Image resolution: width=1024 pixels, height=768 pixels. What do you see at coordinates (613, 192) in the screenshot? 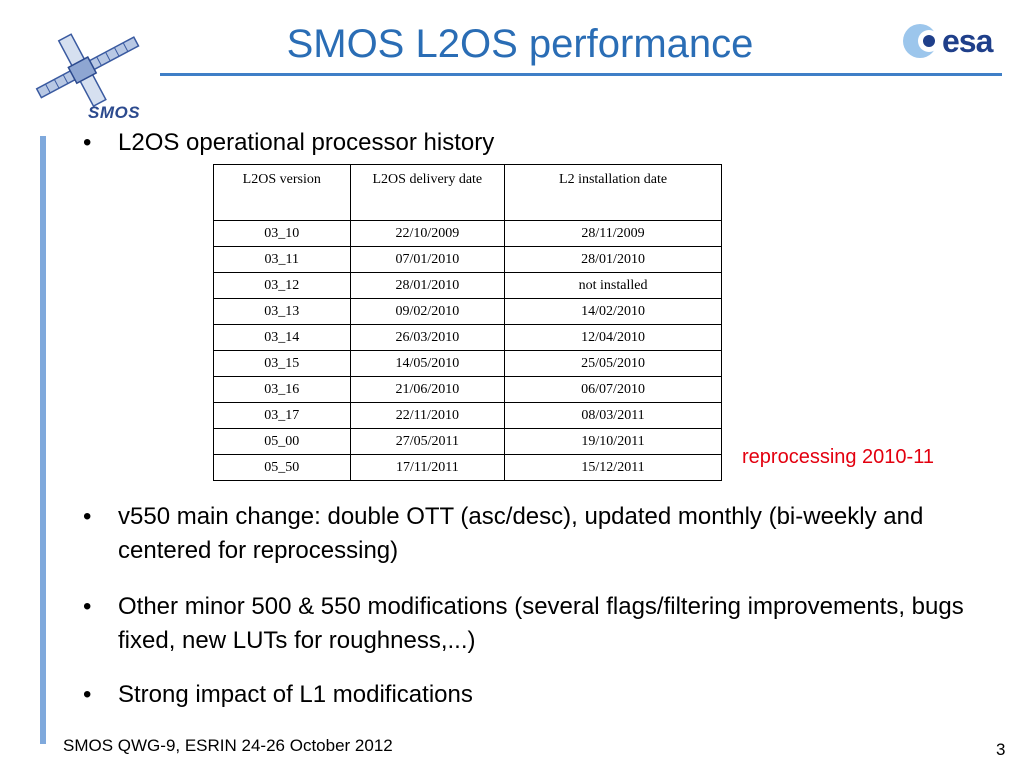
I see `header-installation-date: L2 installation date` at bounding box center [613, 192].